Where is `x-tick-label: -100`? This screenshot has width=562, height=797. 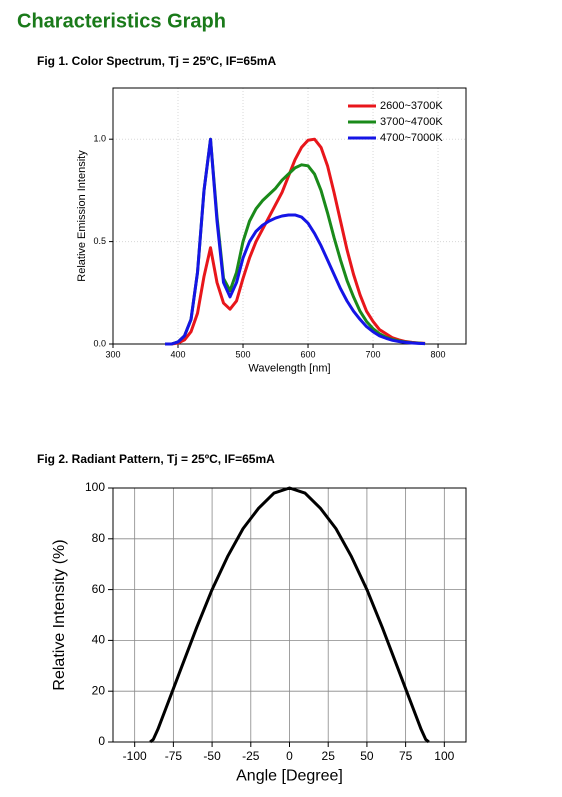
x-tick-label: -100 is located at coordinates (135, 756).